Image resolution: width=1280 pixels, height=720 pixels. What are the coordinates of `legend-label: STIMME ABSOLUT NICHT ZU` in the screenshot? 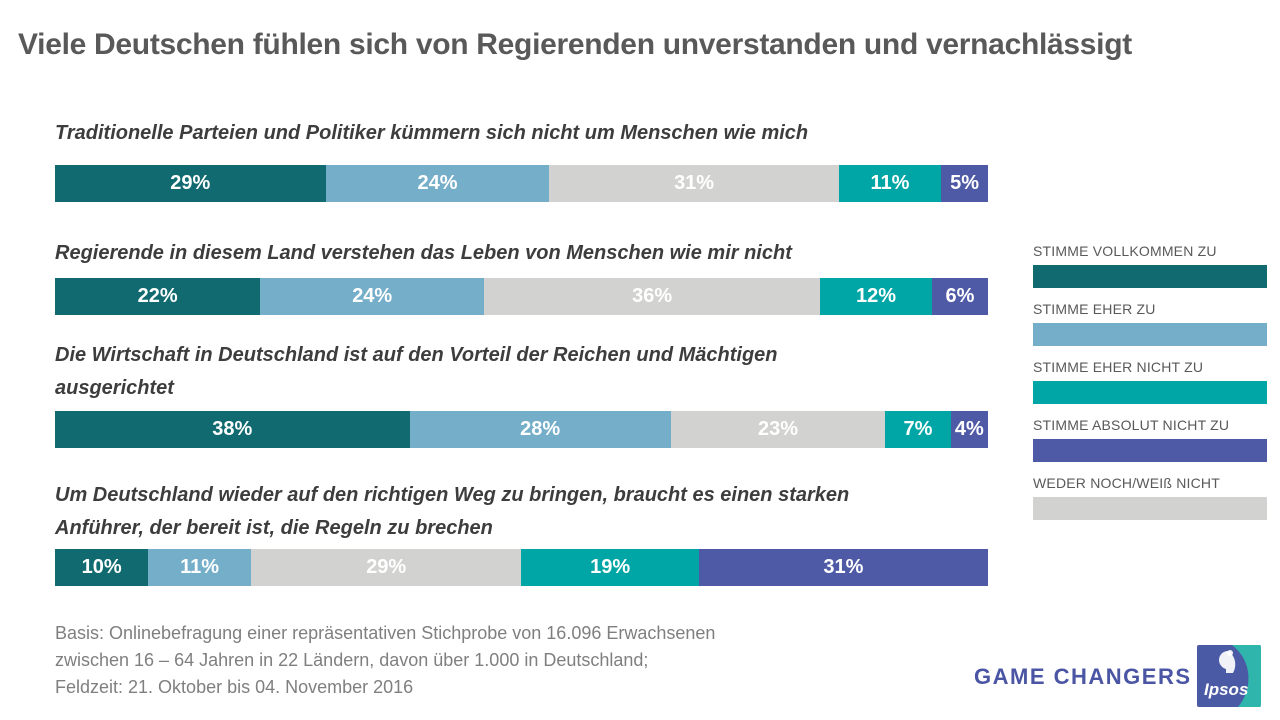 It's located at (1131, 425).